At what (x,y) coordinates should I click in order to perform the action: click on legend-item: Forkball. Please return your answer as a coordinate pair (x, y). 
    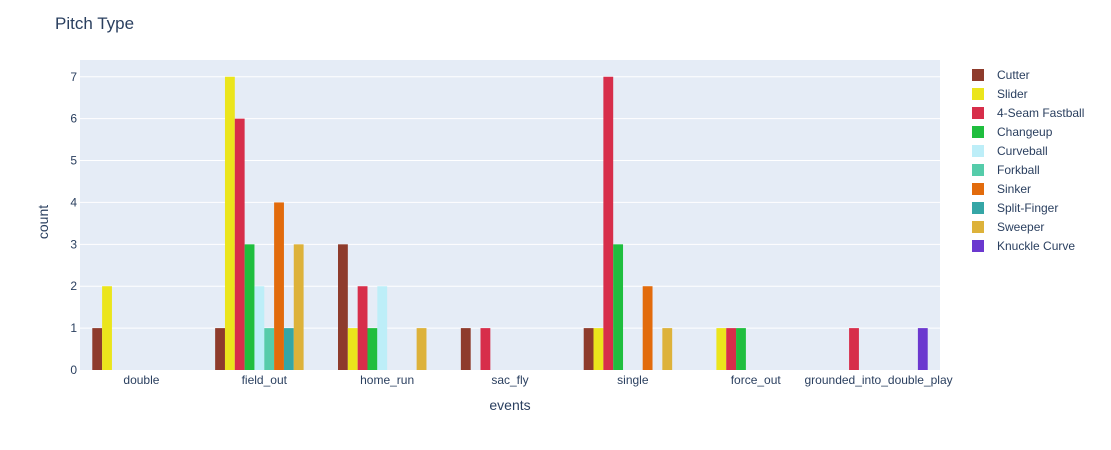
    Looking at the image, I should click on (1006, 170).